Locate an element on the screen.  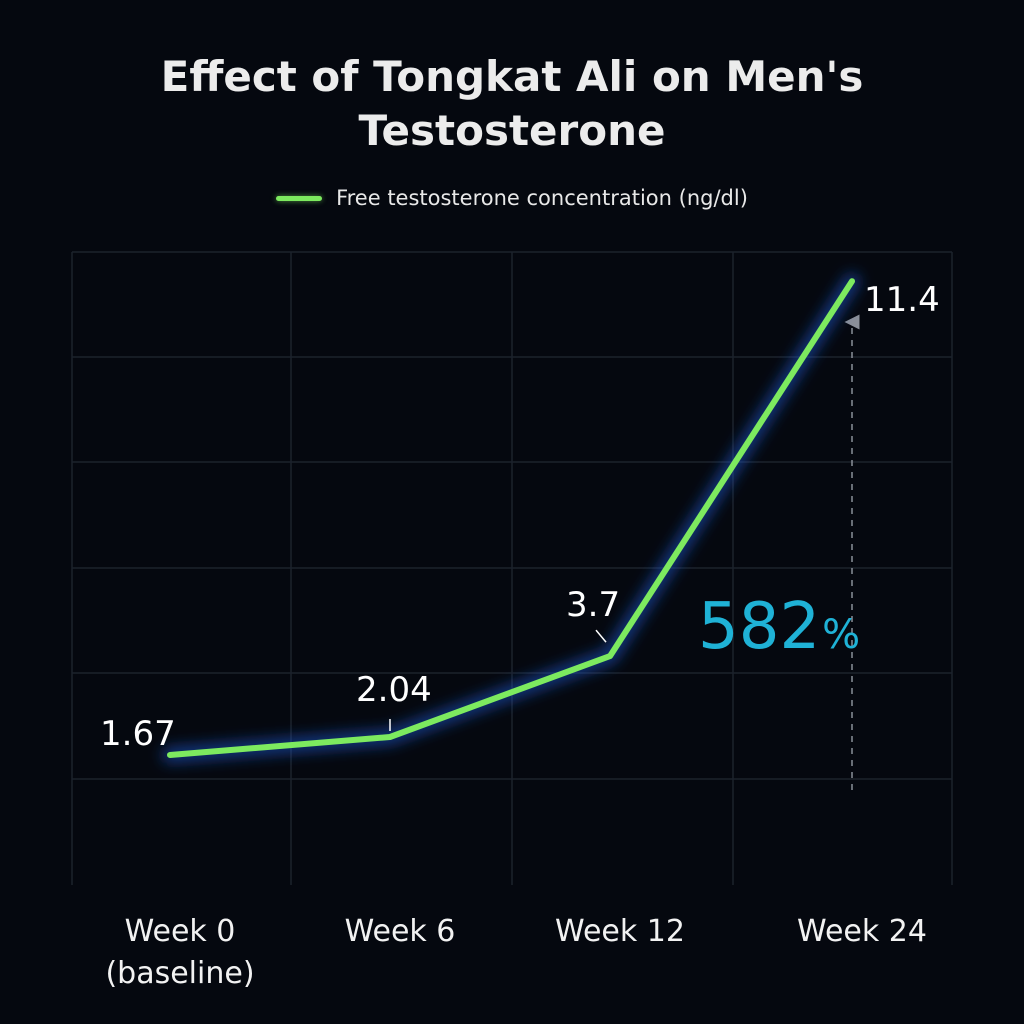
legend-label: Free testosterone concentration (ng/dl) is located at coordinates (542, 198).